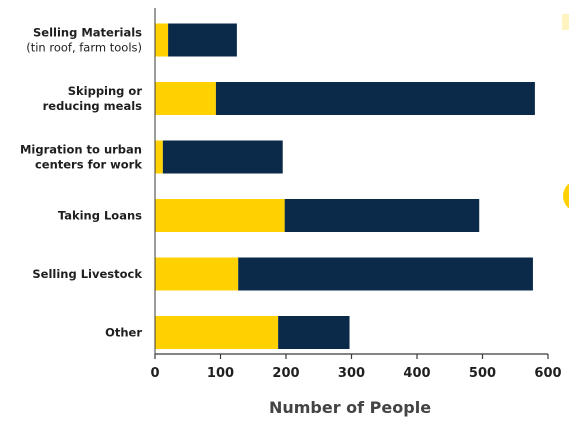  I want to click on category-label-row-3-line-1: Migration to urban, so click(81, 150).